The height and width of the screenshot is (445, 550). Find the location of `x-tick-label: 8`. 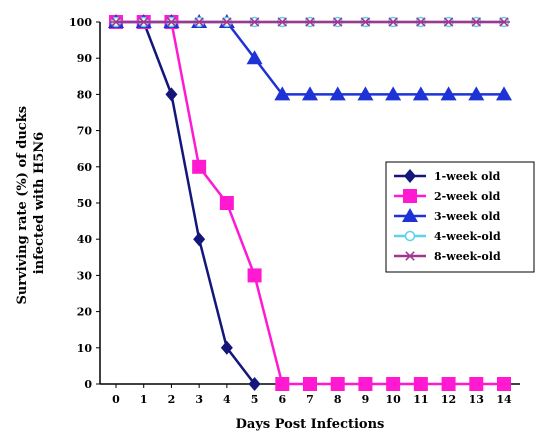

x-tick-label: 8 is located at coordinates (338, 399).